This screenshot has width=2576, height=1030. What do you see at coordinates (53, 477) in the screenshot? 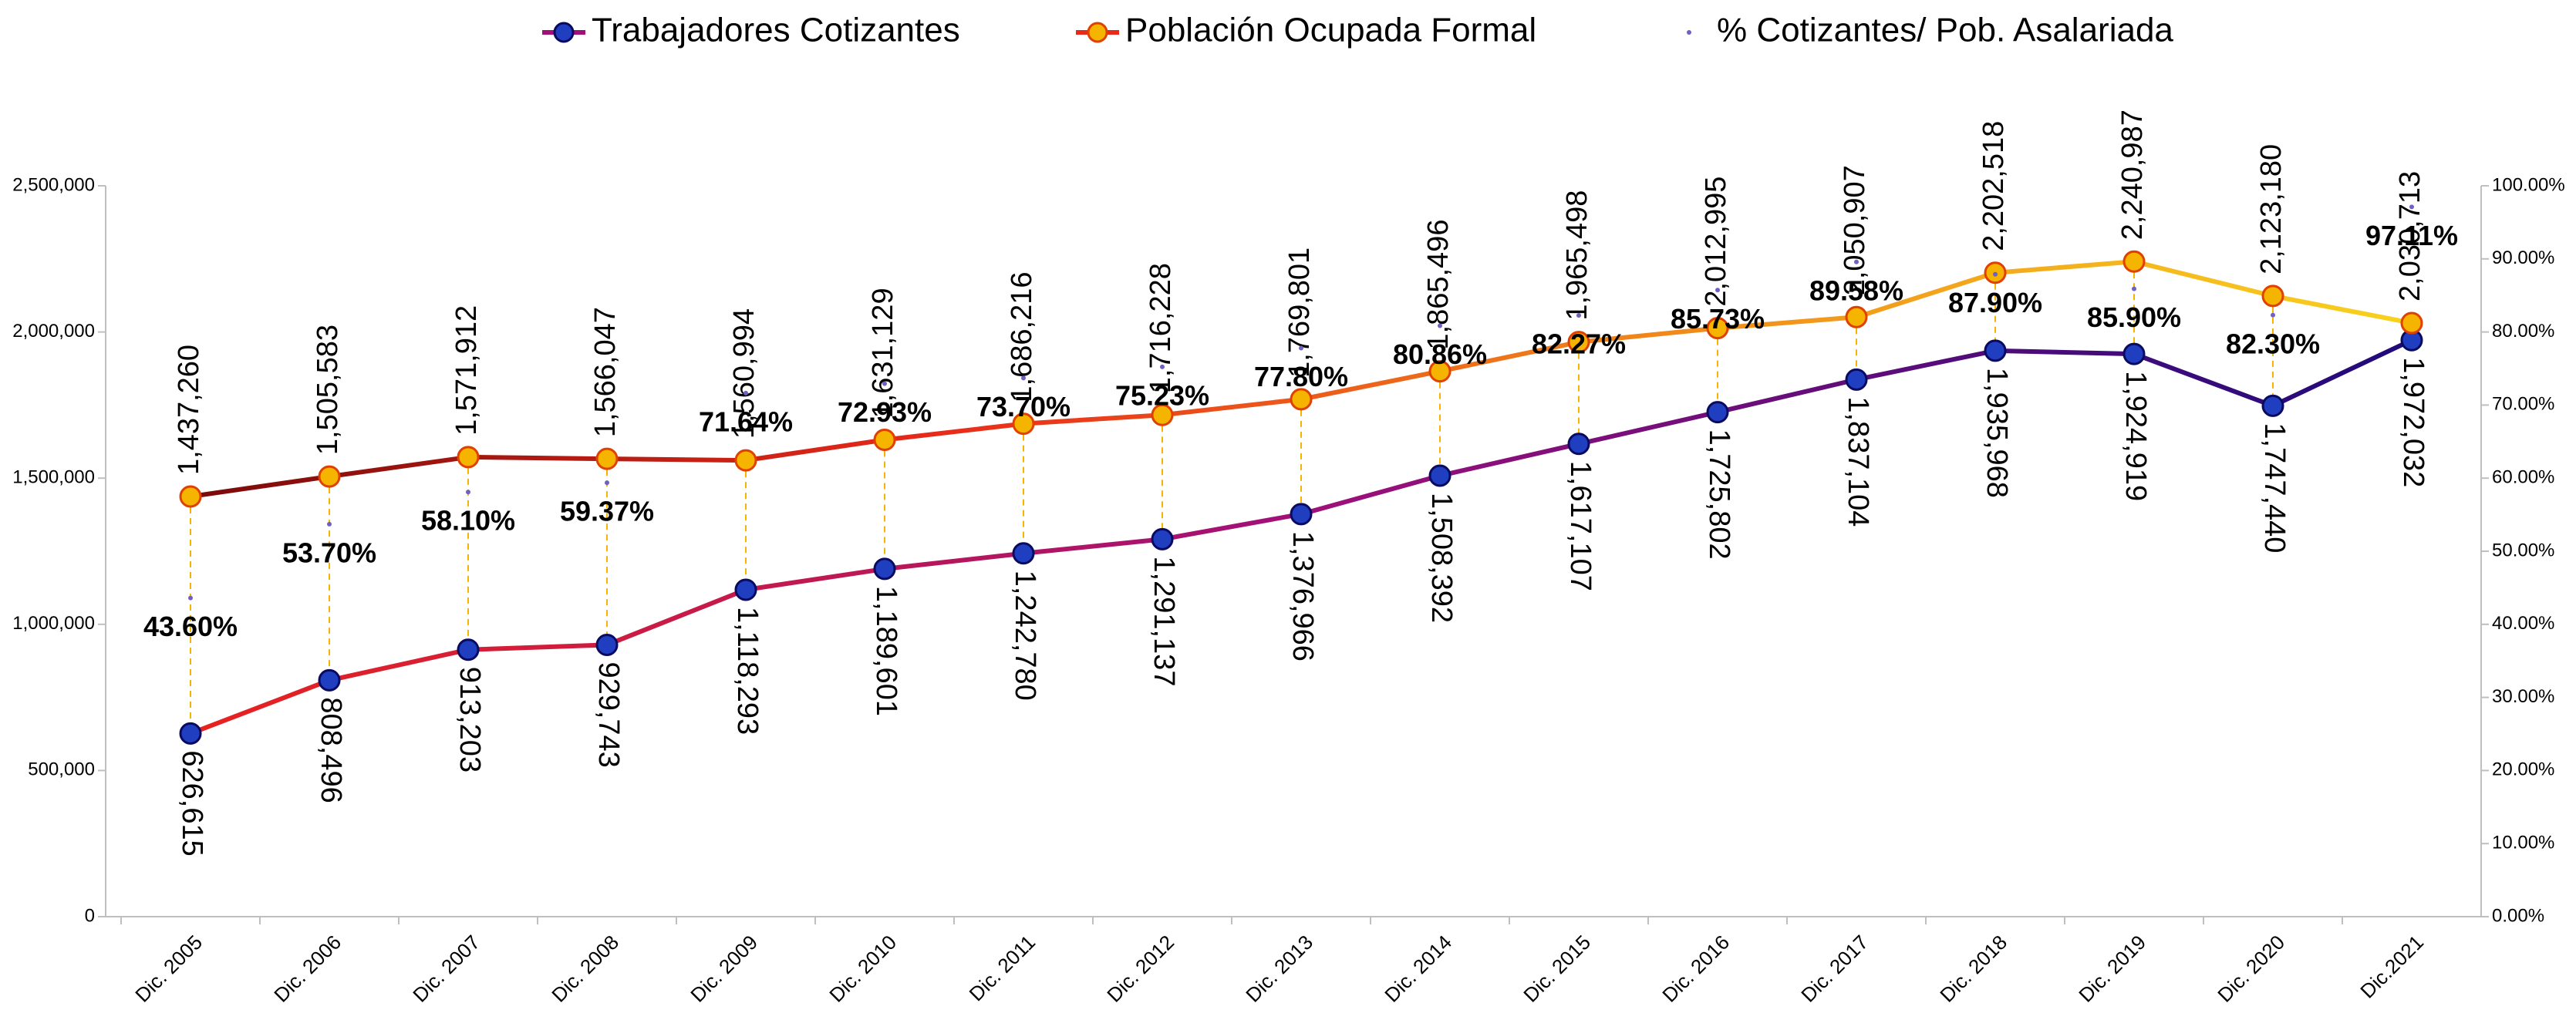
I see `y-tick-label: 1,500,000` at bounding box center [53, 477].